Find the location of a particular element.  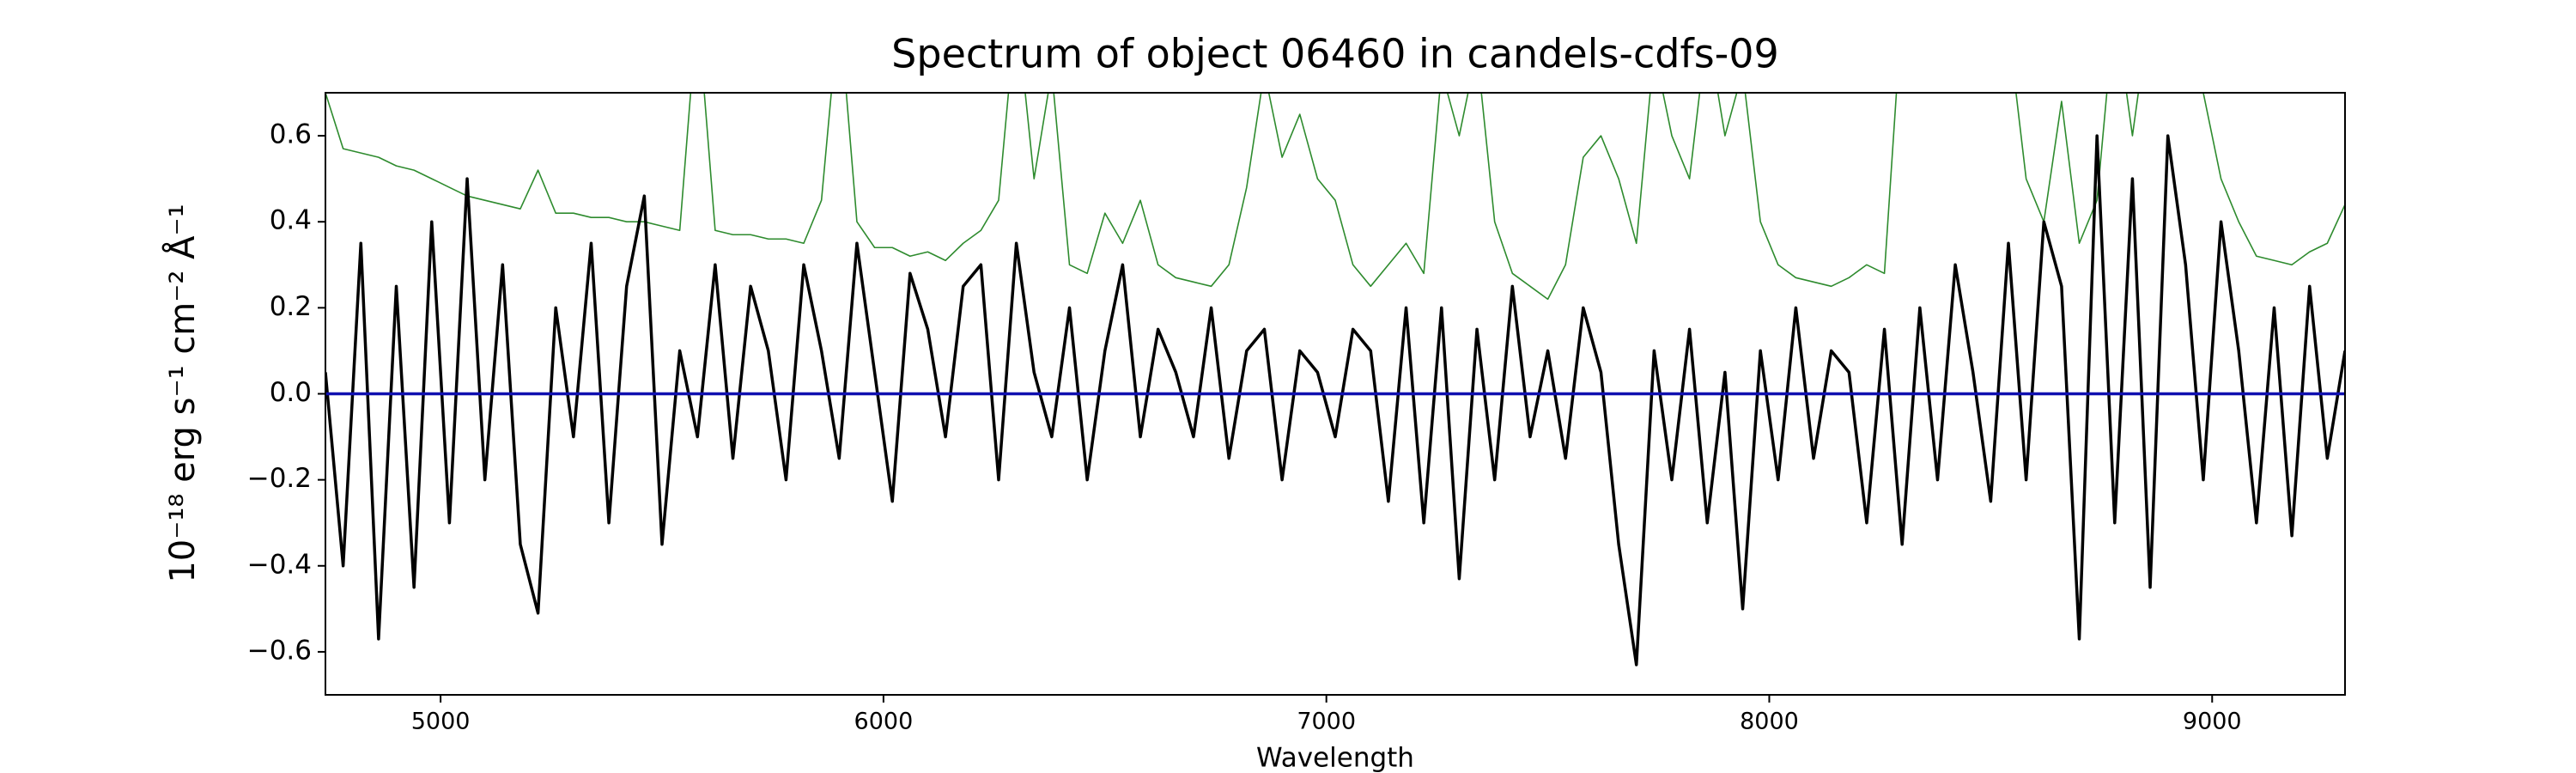

y-axis-label: 10⁻¹⁸ erg s⁻¹ cm⁻² Å⁻¹ is located at coordinates (182, 393).